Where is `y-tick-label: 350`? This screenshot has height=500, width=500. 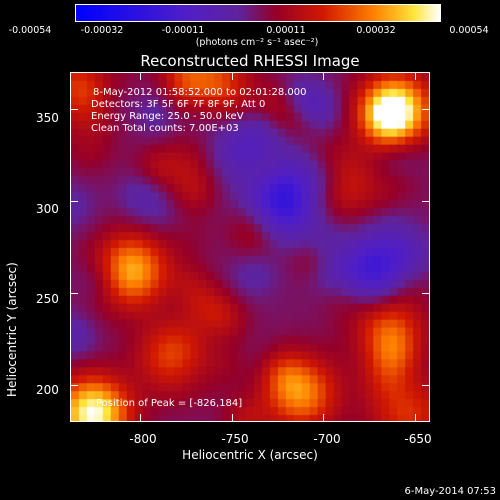
y-tick-label: 350 is located at coordinates (47, 118).